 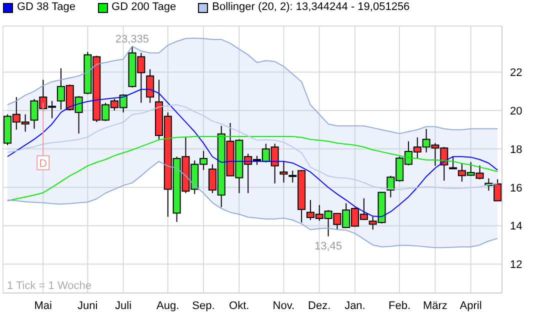 What do you see at coordinates (311, 7) in the screenshot?
I see `legend-label: Bollinger (20, 2): 13,344244 - 19,051256` at bounding box center [311, 7].